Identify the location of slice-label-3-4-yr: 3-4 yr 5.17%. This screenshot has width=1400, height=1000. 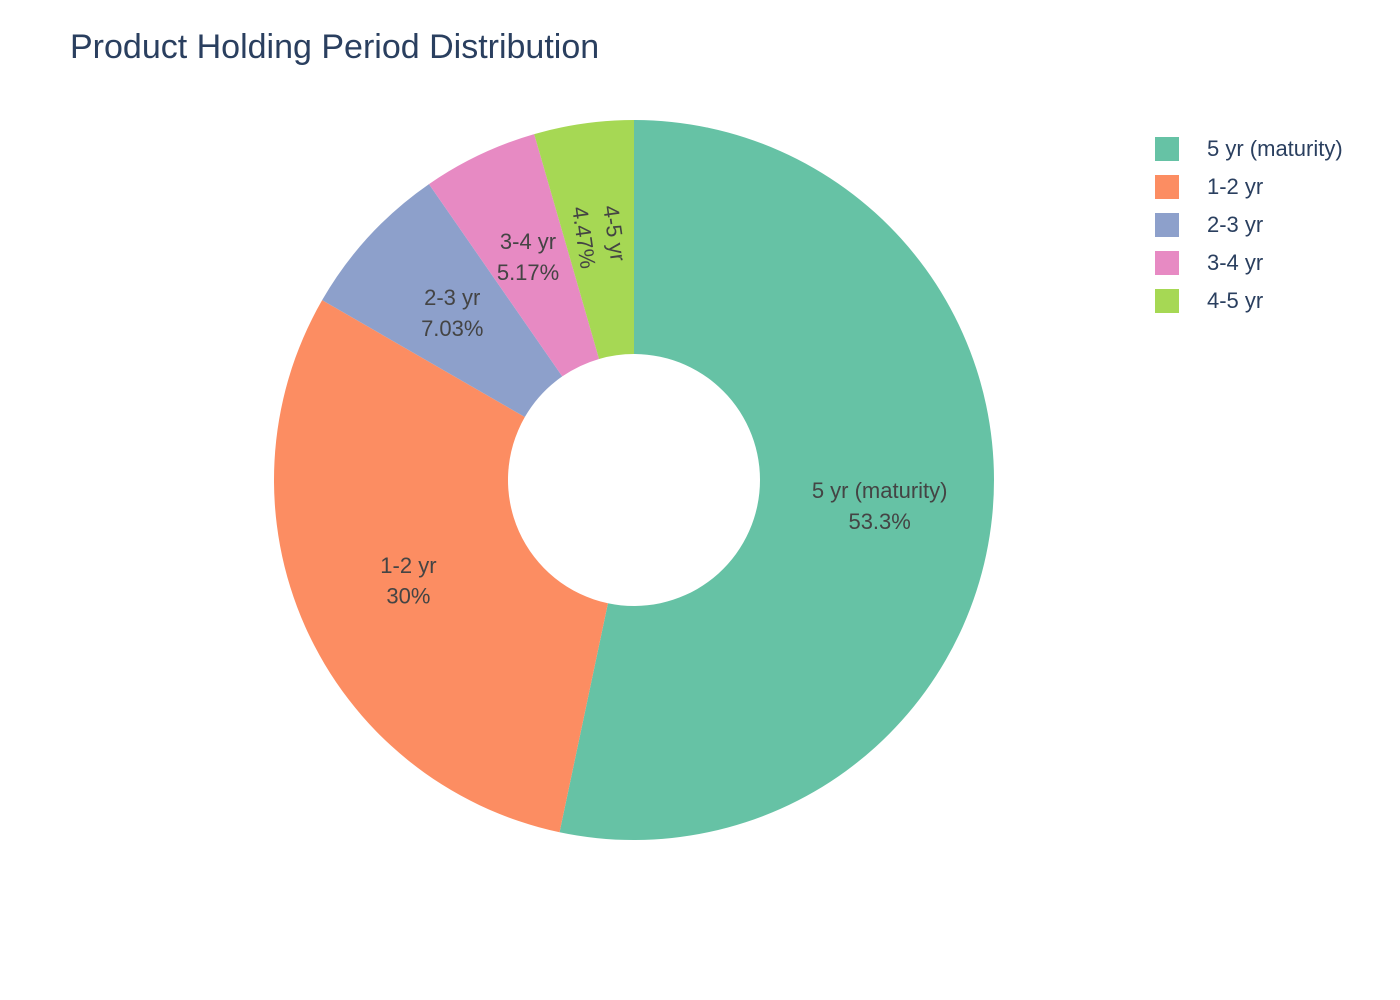
(528, 257).